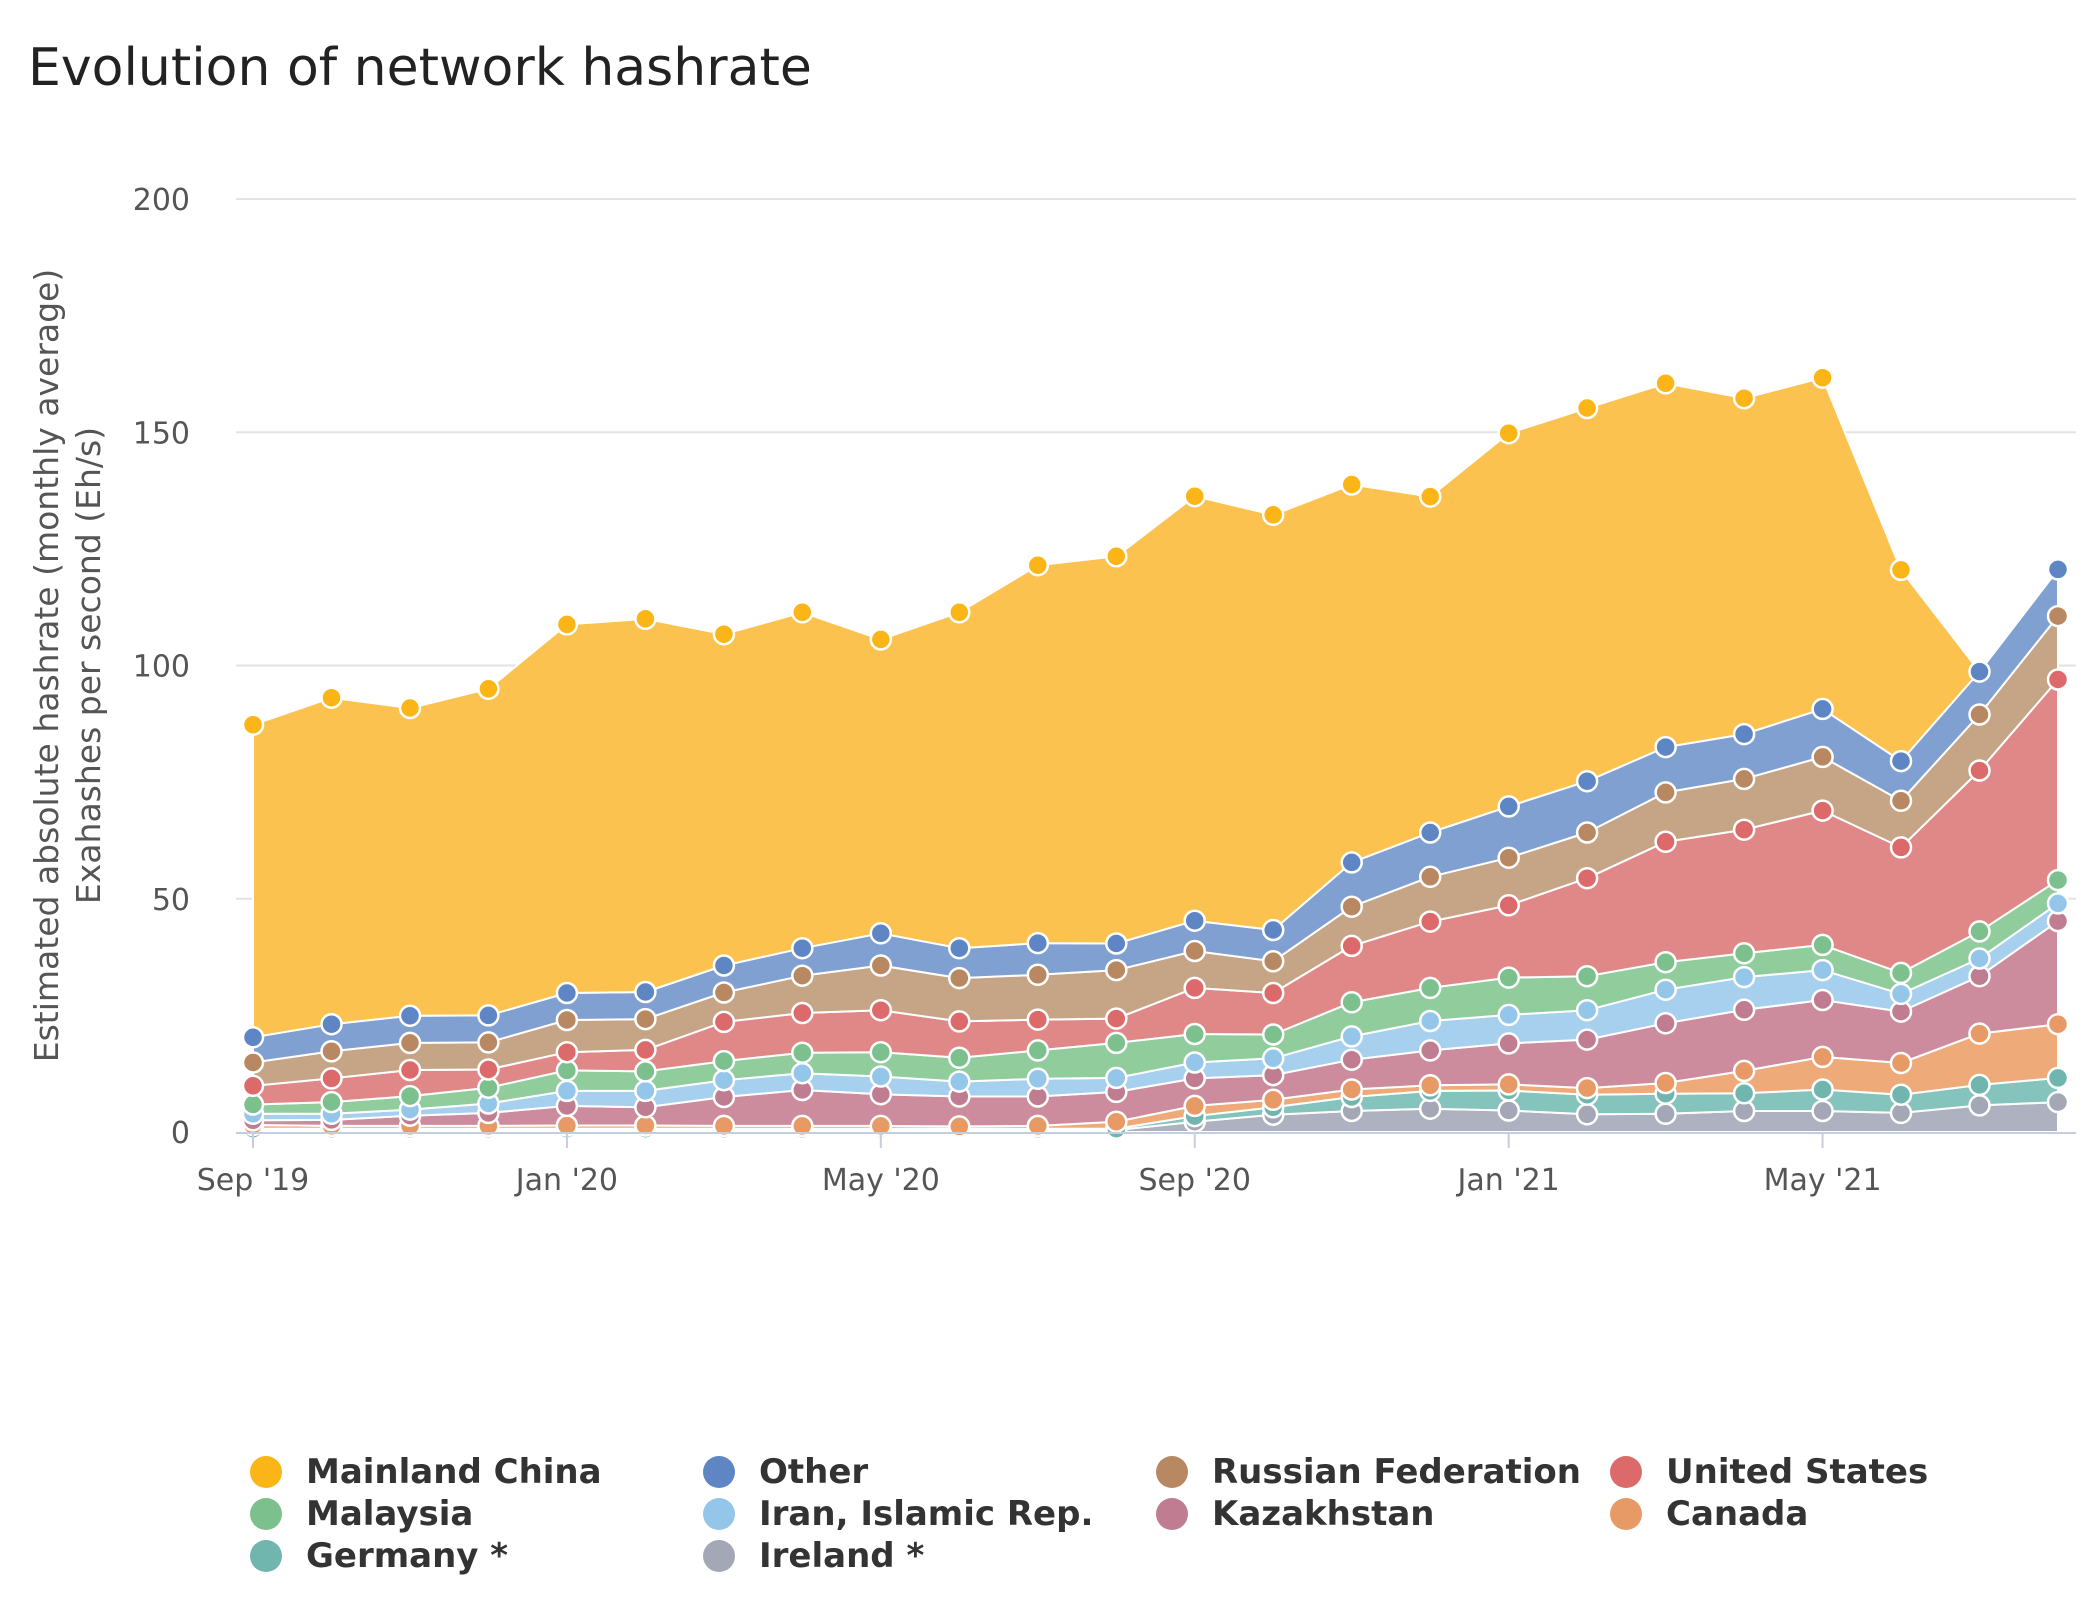 The image size is (2098, 1598). What do you see at coordinates (161, 200) in the screenshot?
I see `y-tick-label: 200` at bounding box center [161, 200].